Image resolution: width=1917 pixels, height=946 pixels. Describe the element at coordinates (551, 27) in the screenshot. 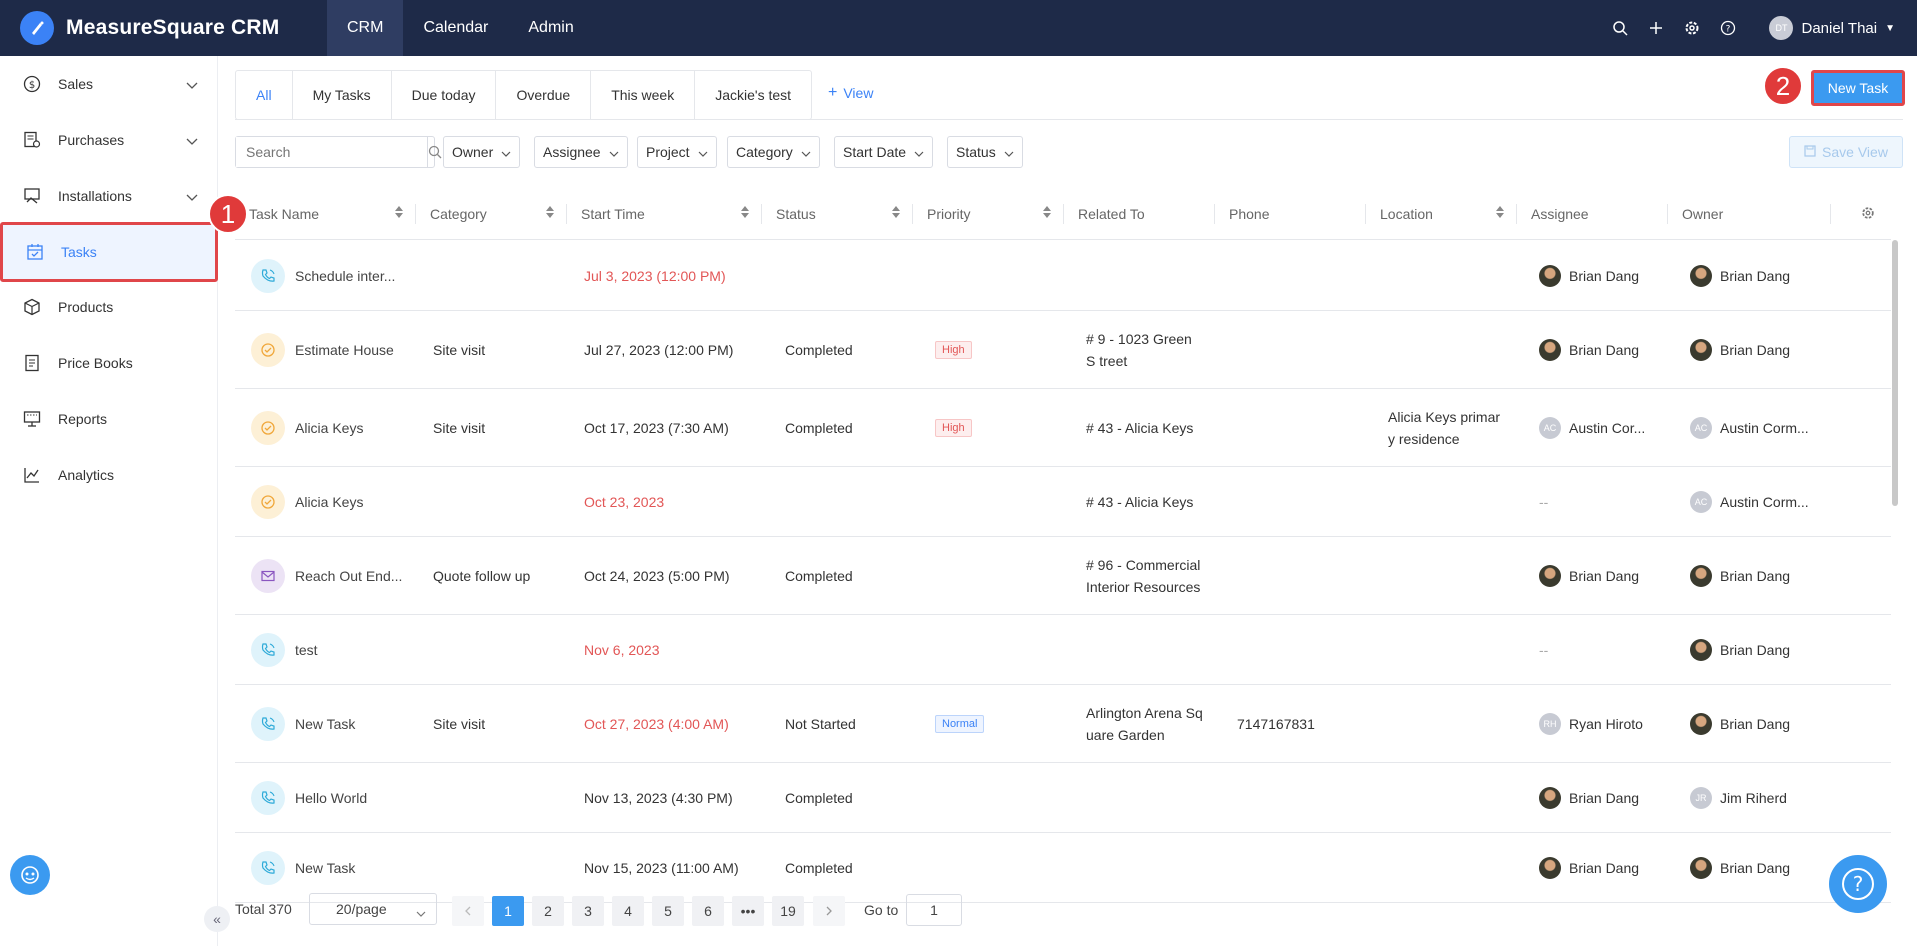

I see `topnav-admin: Admin` at that location.